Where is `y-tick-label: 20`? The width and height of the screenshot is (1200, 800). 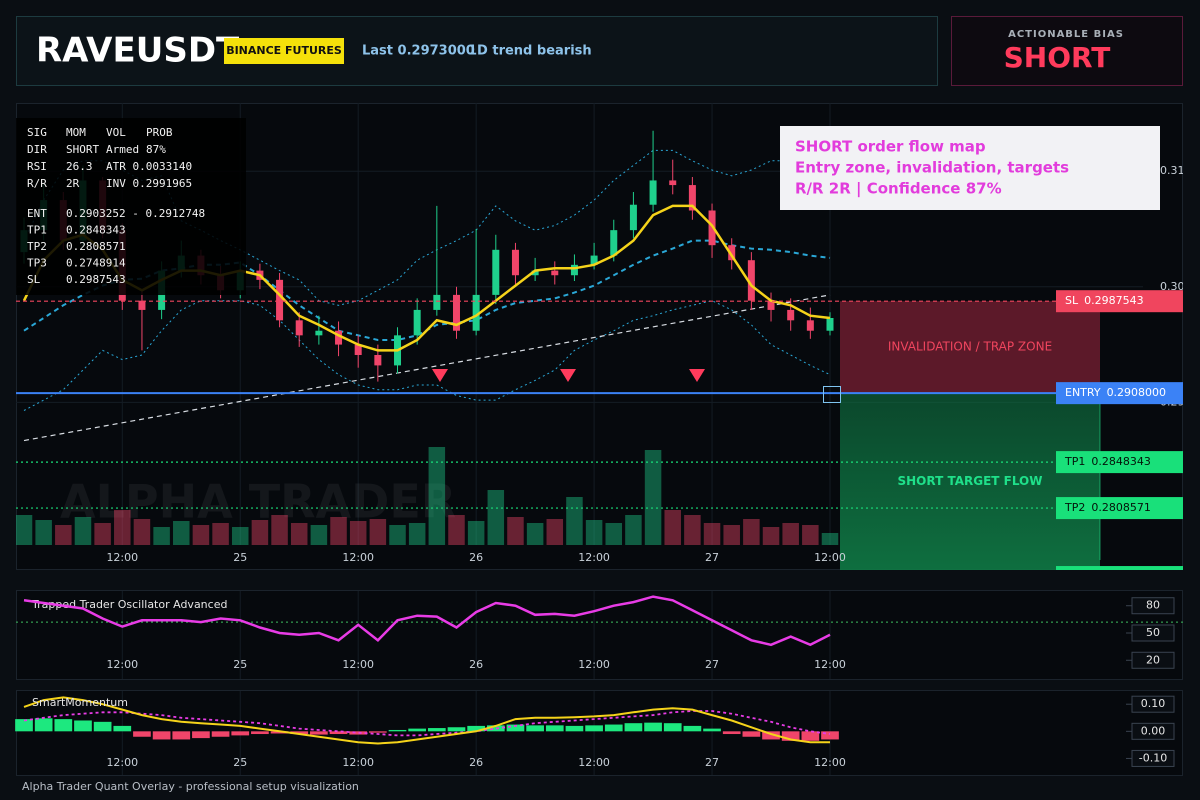
y-tick-label: 20 is located at coordinates (1153, 659).